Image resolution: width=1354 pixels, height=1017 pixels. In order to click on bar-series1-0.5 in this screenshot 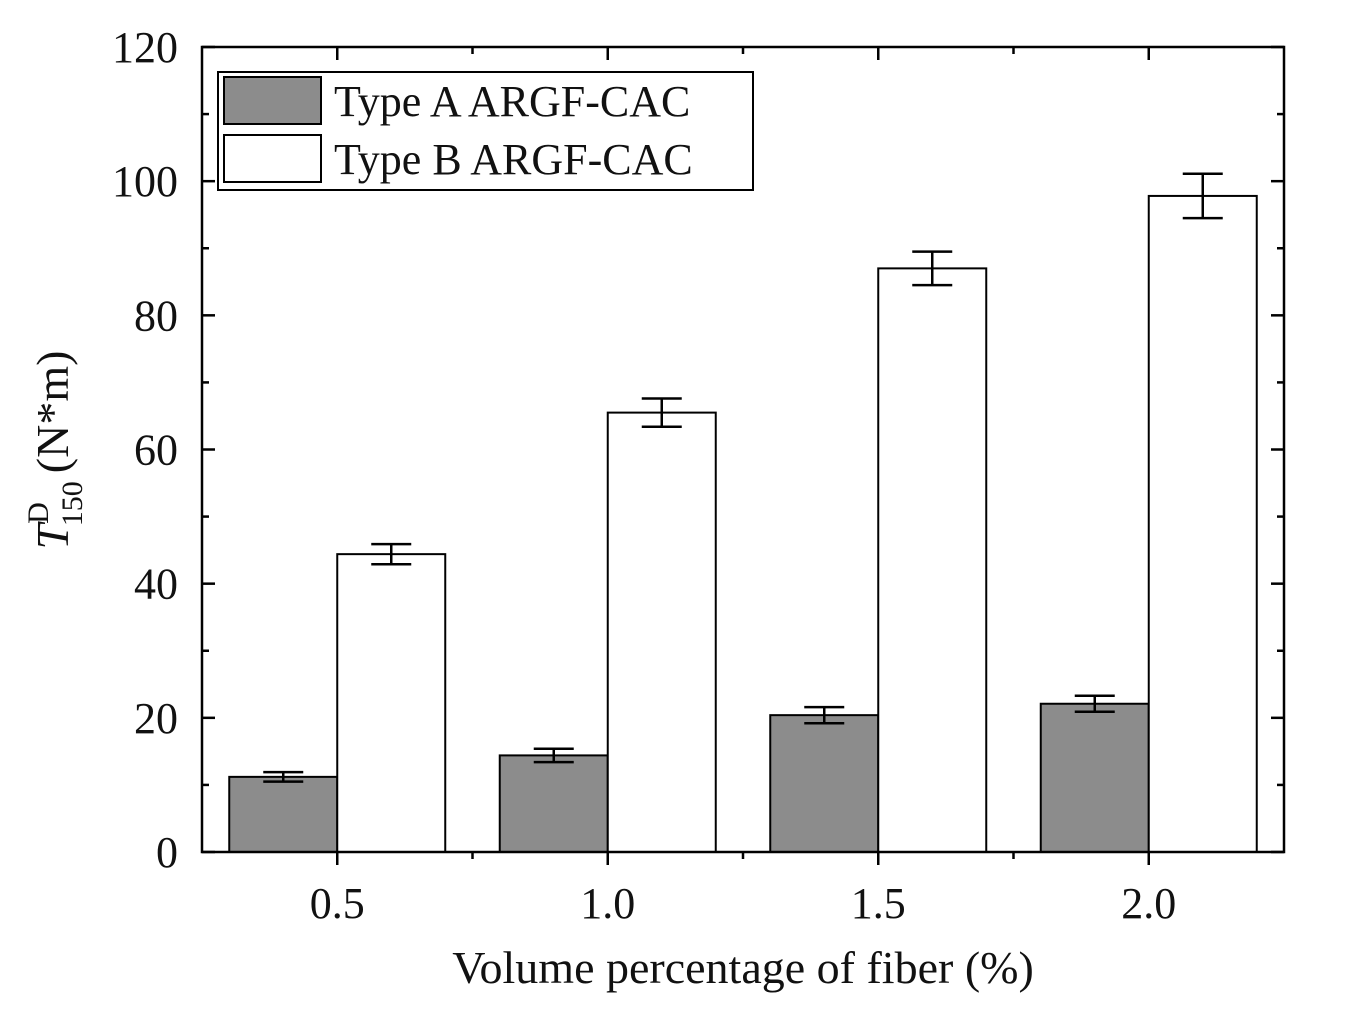, I will do `click(283, 814)`.